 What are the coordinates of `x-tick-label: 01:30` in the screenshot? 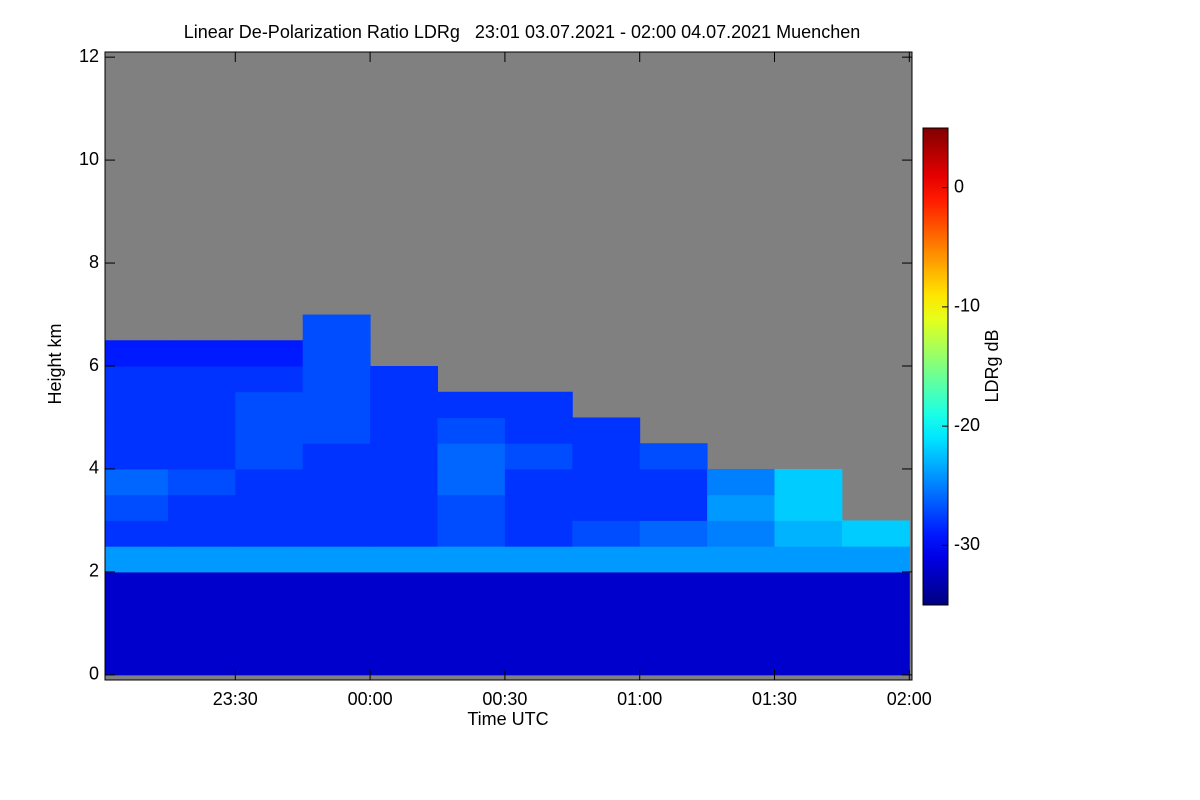 It's located at (774, 699).